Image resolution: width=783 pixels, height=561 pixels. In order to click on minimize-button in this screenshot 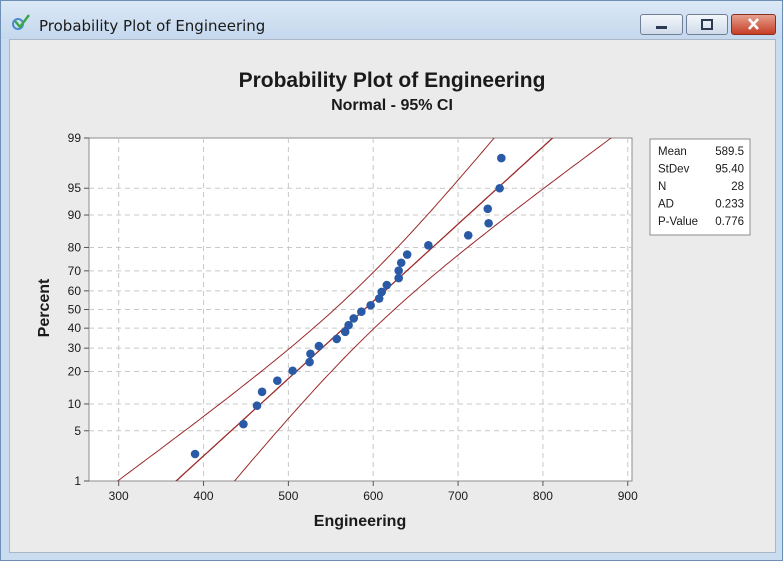, I will do `click(661, 24)`.